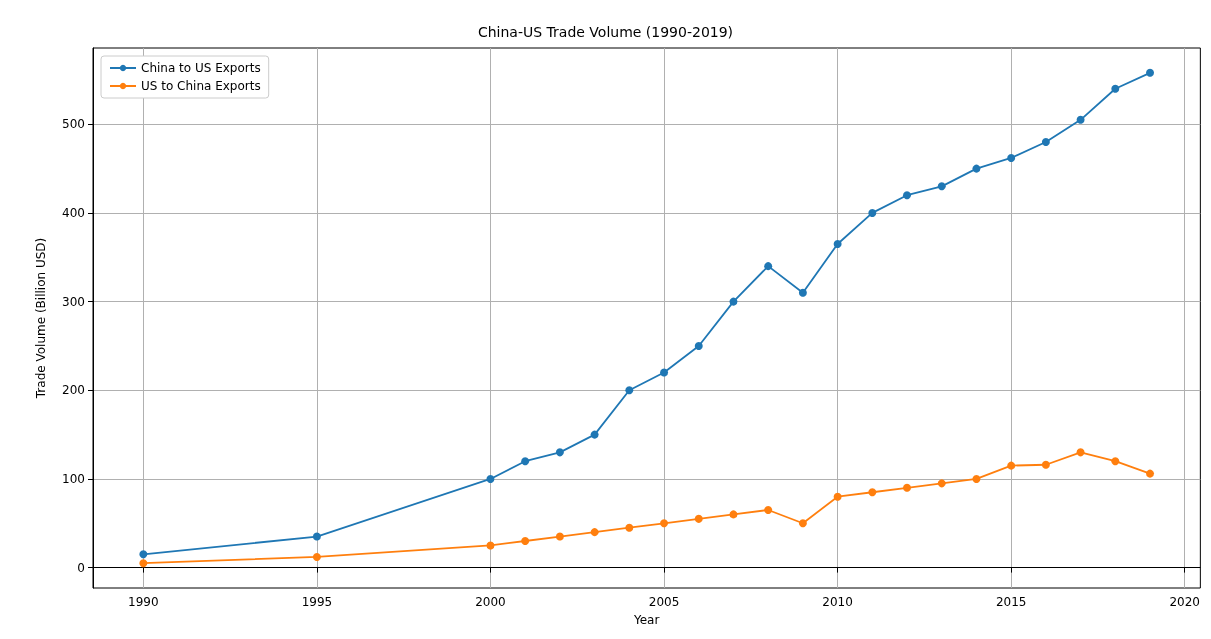 The height and width of the screenshot is (639, 1211). I want to click on legend-label: US to China Exports, so click(201, 86).